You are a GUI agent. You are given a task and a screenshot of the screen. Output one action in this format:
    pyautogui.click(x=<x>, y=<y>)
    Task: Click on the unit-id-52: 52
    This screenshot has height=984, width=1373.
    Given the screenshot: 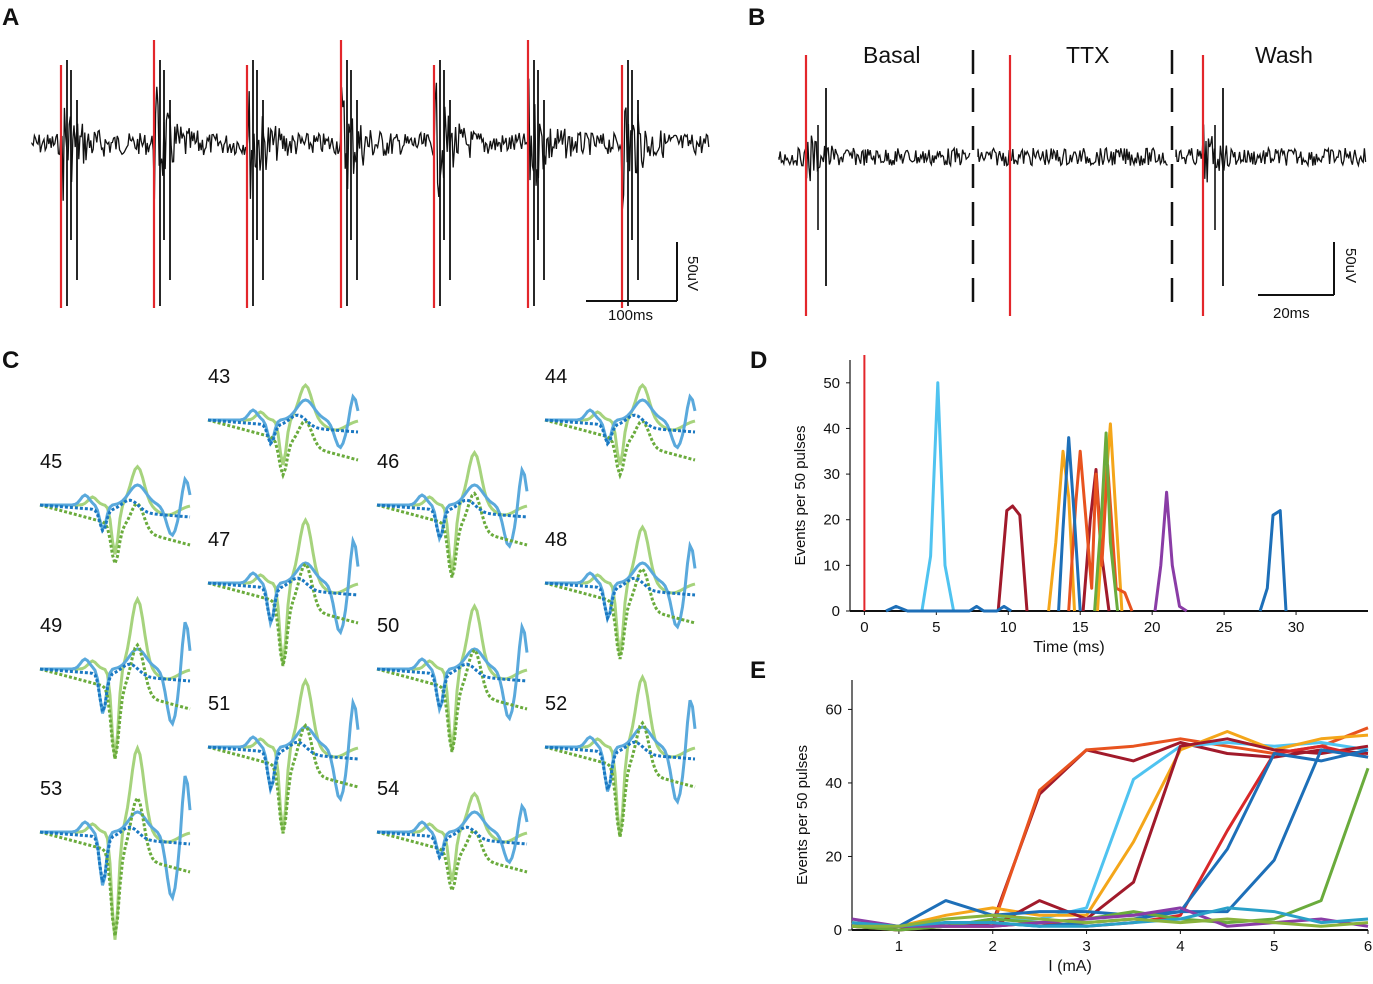 What is the action you would take?
    pyautogui.click(x=556, y=704)
    